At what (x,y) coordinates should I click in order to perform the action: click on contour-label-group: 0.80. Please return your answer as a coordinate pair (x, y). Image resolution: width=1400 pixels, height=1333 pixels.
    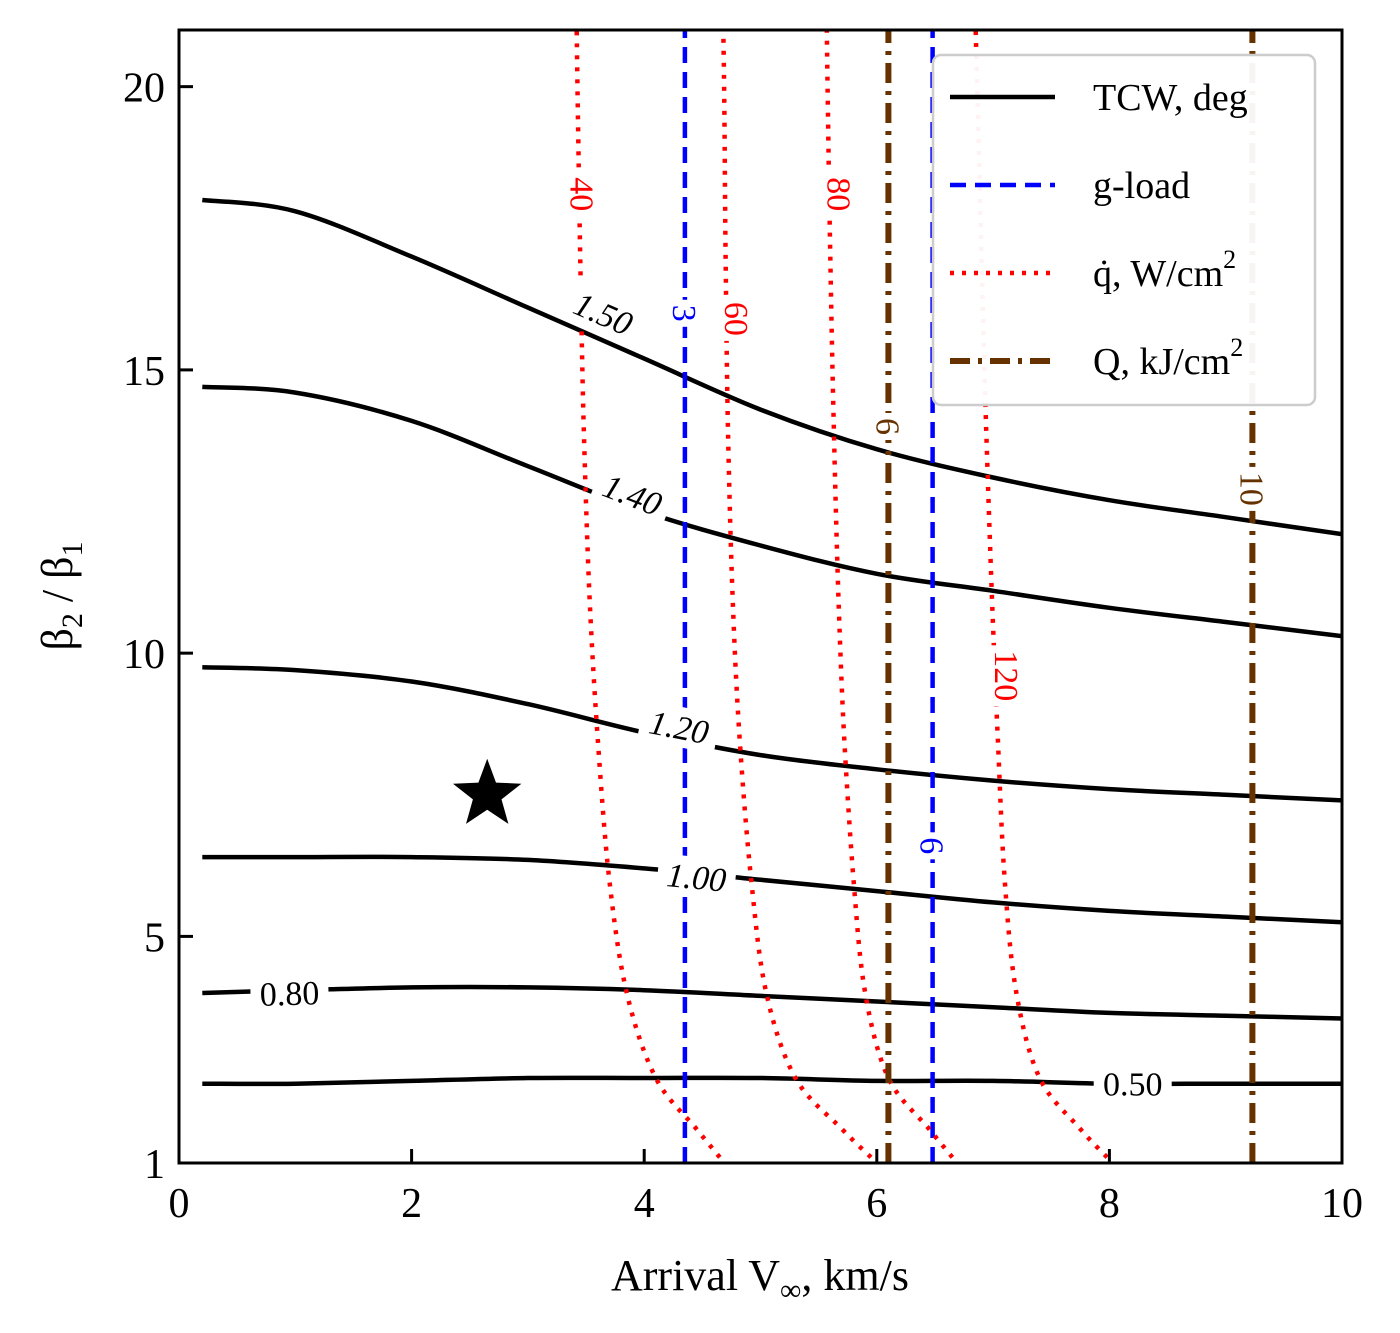
    Looking at the image, I should click on (289, 993).